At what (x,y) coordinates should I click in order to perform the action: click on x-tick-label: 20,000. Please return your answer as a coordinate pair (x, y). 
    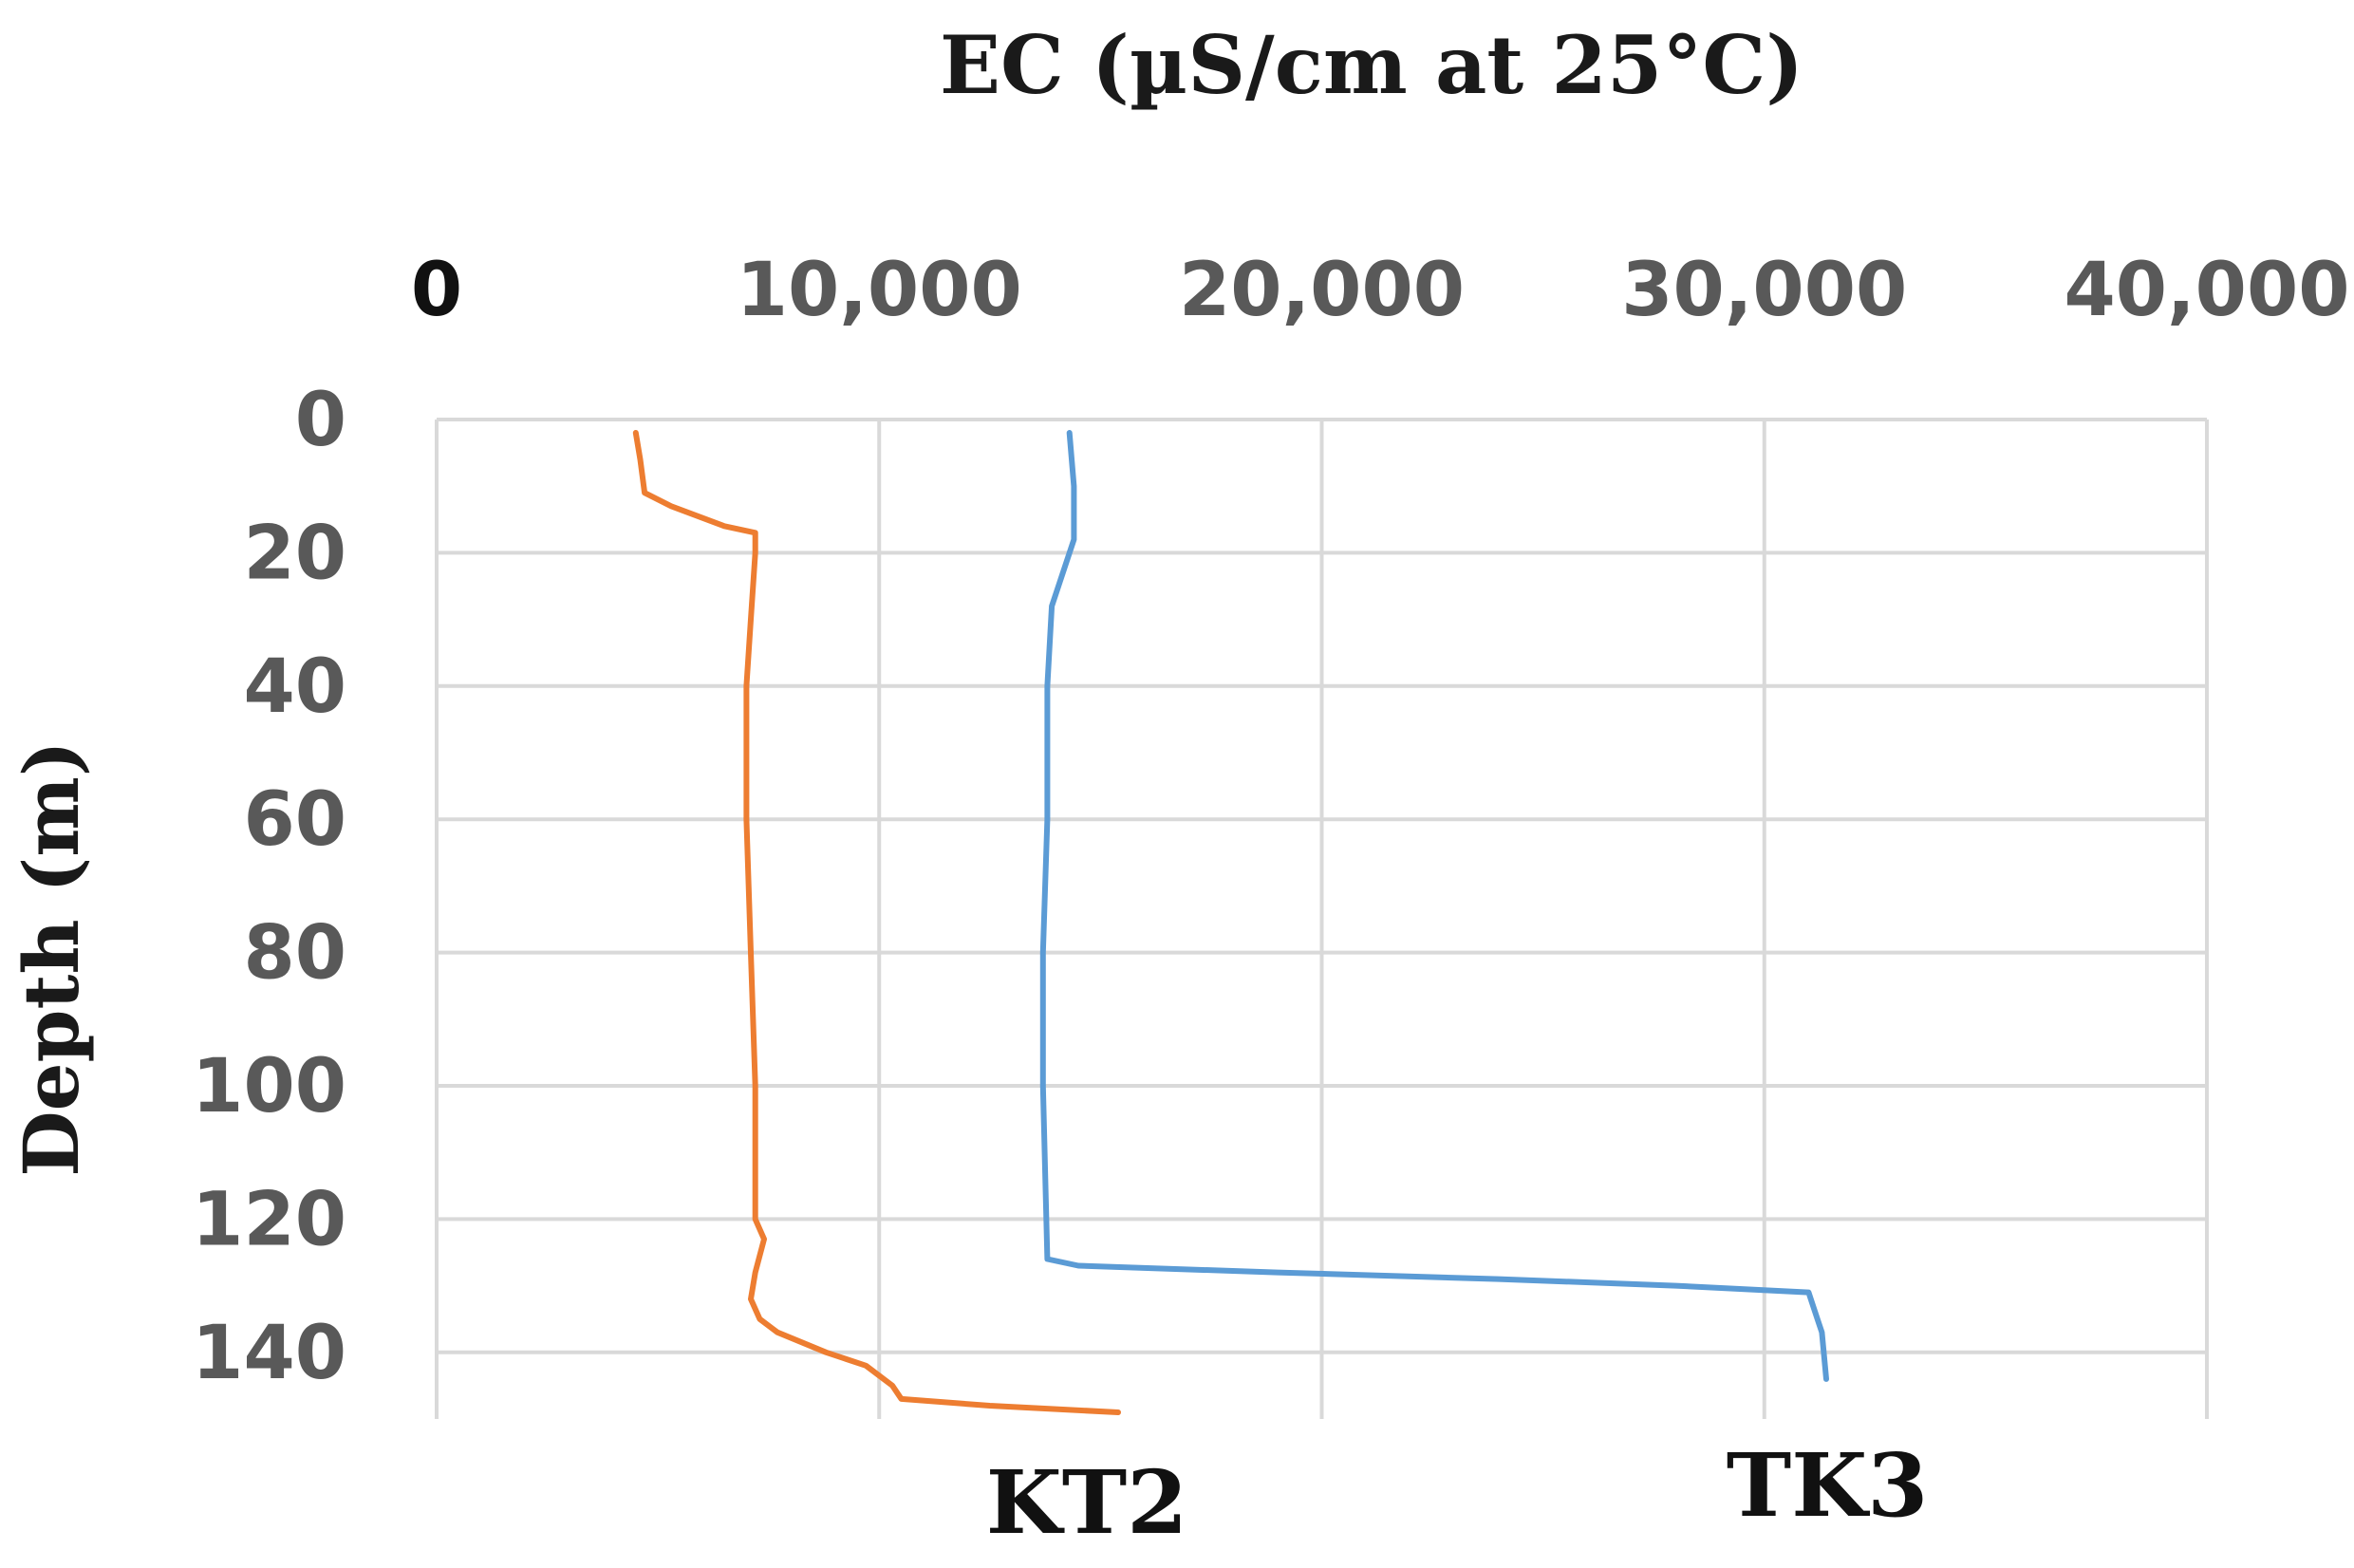
    Looking at the image, I should click on (1322, 290).